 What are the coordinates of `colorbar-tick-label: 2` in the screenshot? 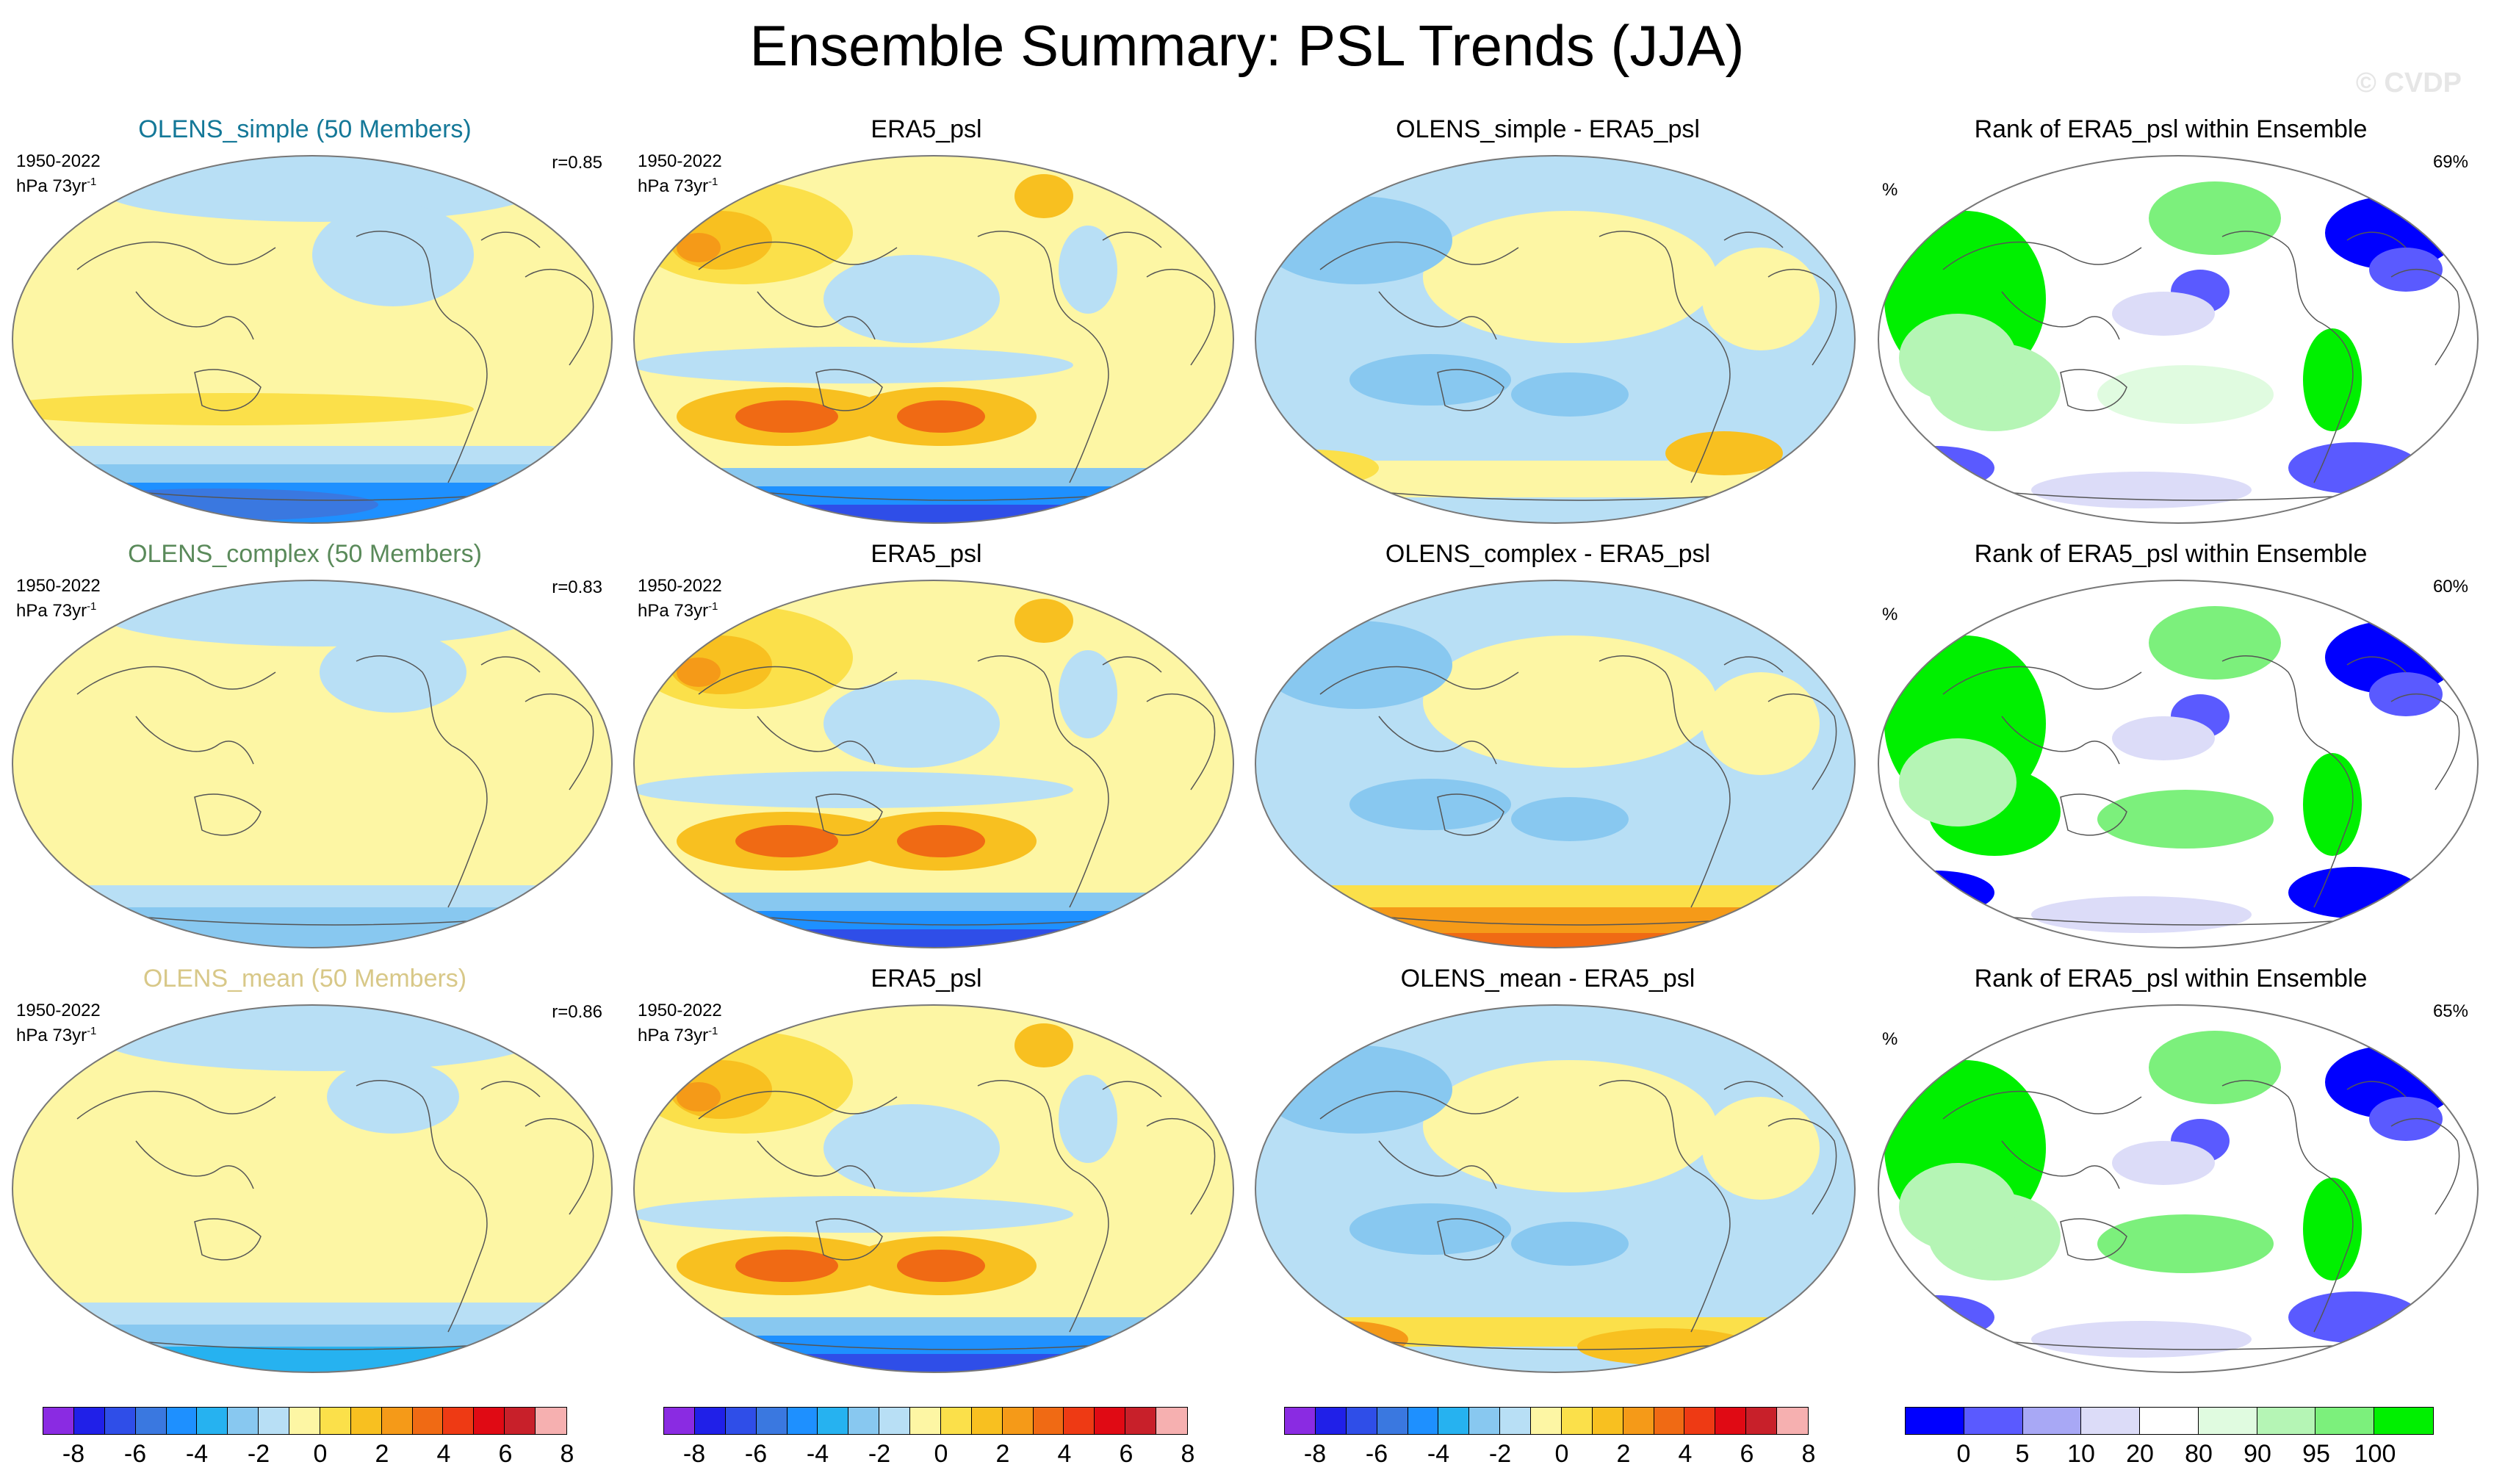 It's located at (1623, 1454).